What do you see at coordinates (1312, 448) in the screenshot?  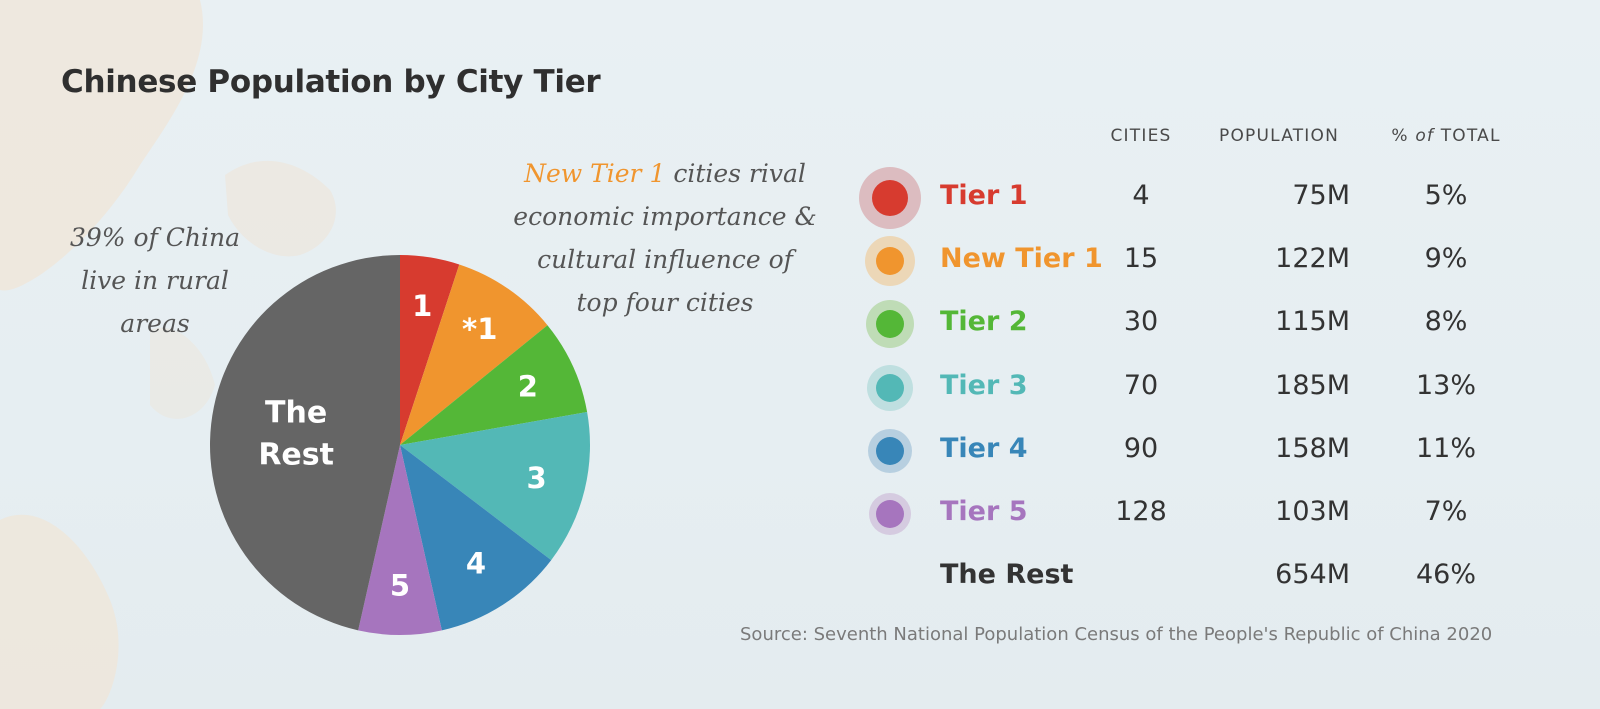 I see `population-cell: 158M` at bounding box center [1312, 448].